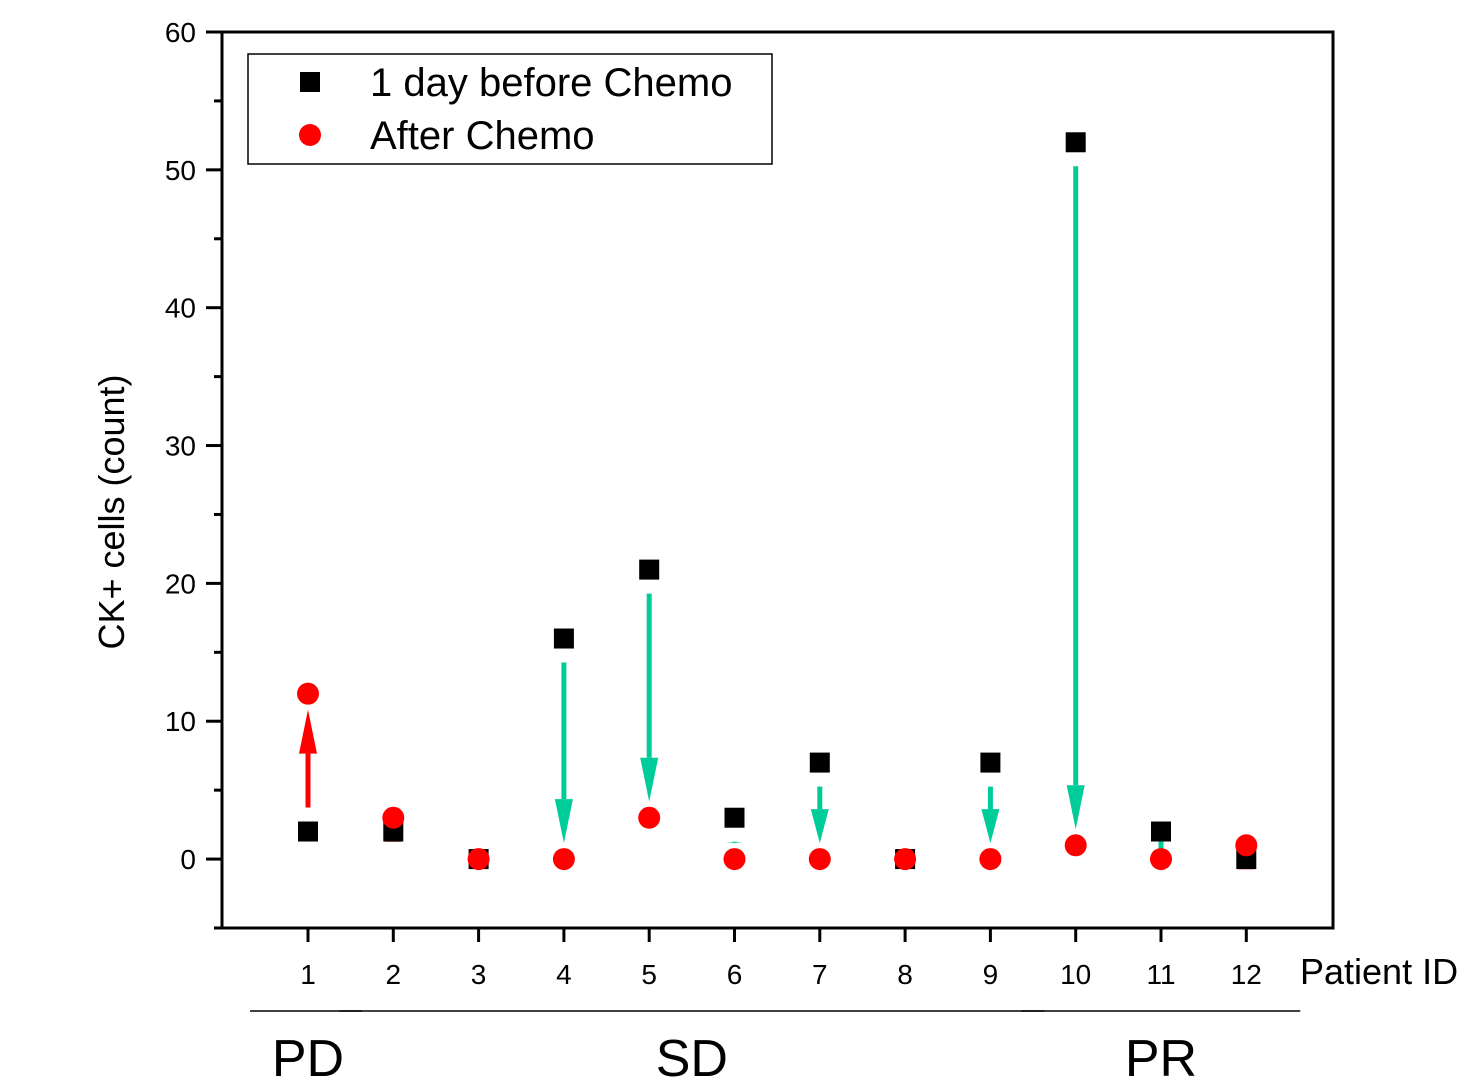  What do you see at coordinates (1246, 974) in the screenshot?
I see `x-tick-label: 12` at bounding box center [1246, 974].